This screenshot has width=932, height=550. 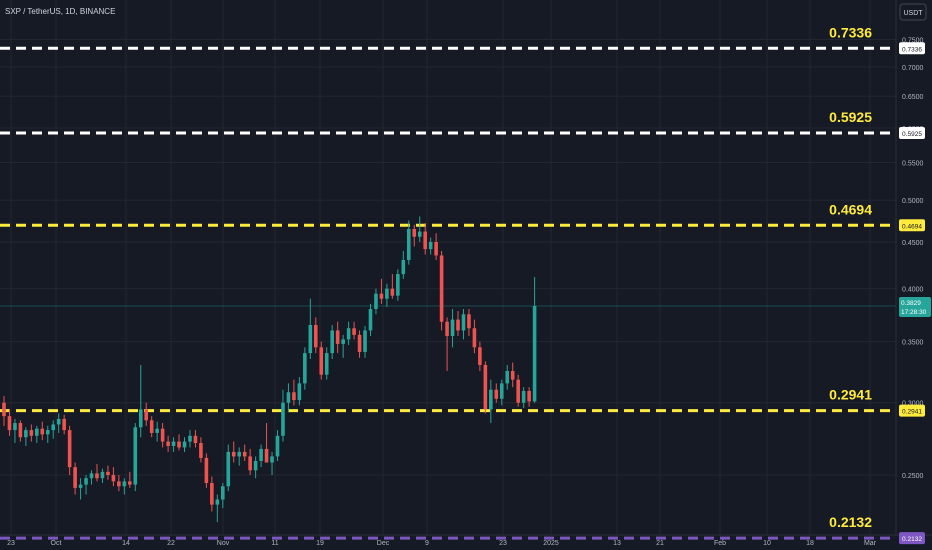 What do you see at coordinates (850, 209) in the screenshot?
I see `level-label: 0.4694` at bounding box center [850, 209].